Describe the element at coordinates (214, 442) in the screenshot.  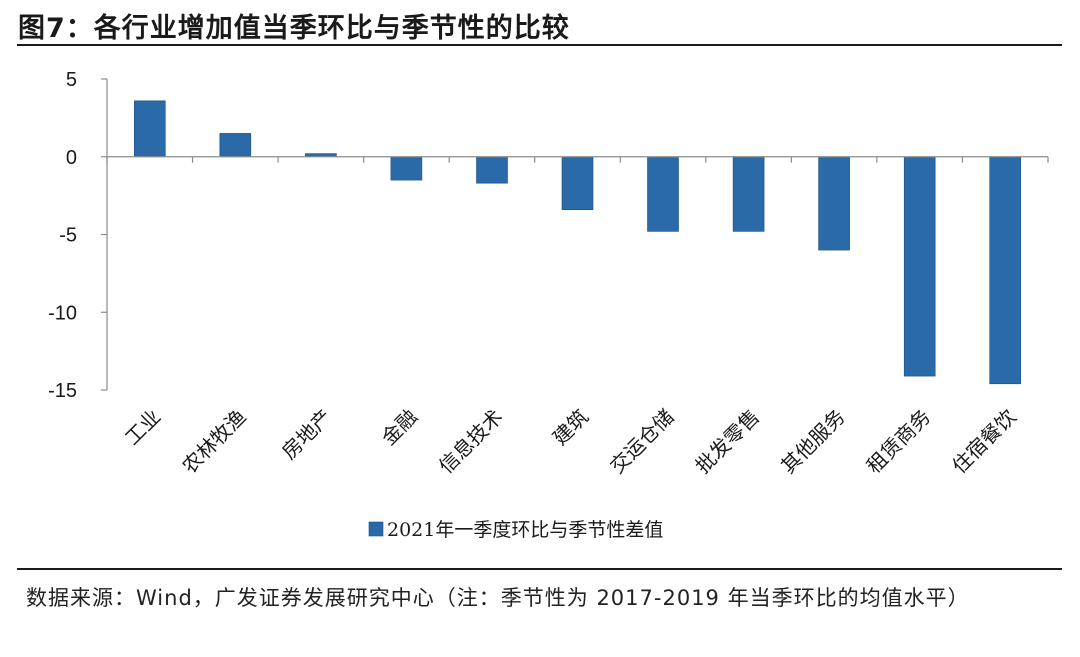
I see `x-tick-label: 农林牧渔` at that location.